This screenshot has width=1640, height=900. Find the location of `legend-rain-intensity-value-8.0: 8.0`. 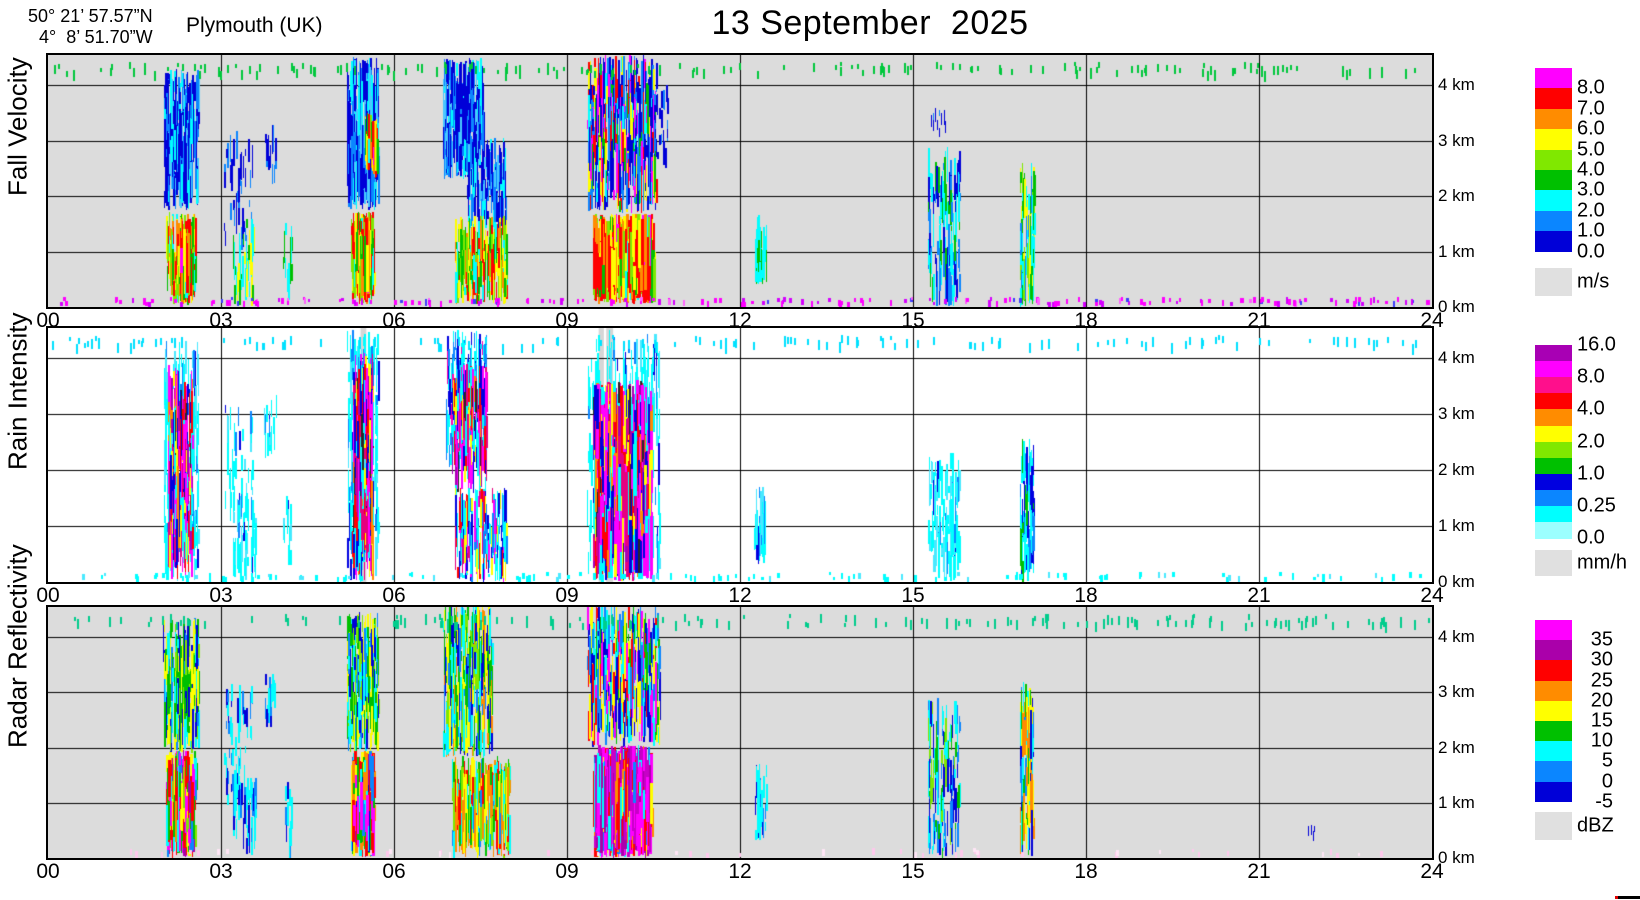

legend-rain-intensity-value-8.0: 8.0 is located at coordinates (1591, 376).